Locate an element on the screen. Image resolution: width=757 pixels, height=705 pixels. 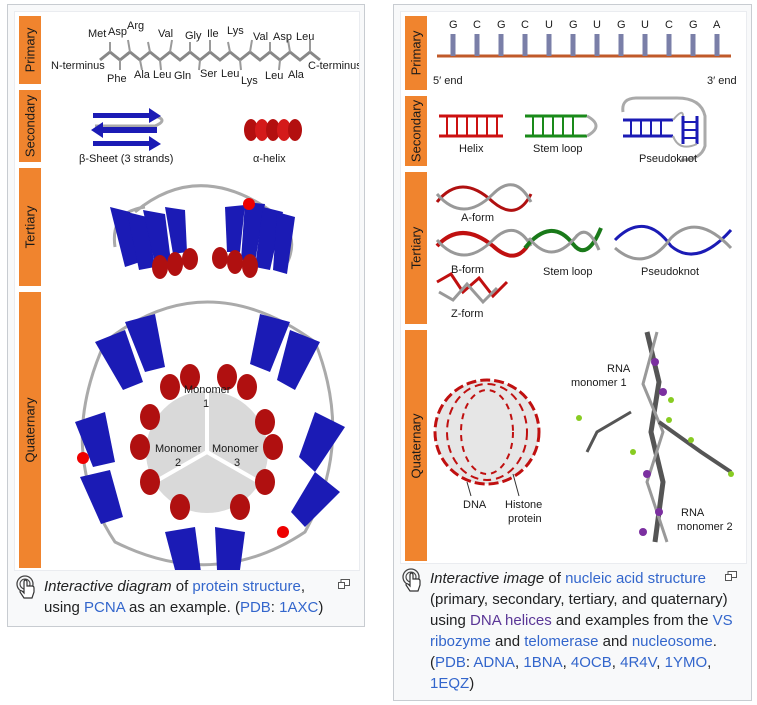
link-4r4v: 4R4V is located at coordinates (638, 662).